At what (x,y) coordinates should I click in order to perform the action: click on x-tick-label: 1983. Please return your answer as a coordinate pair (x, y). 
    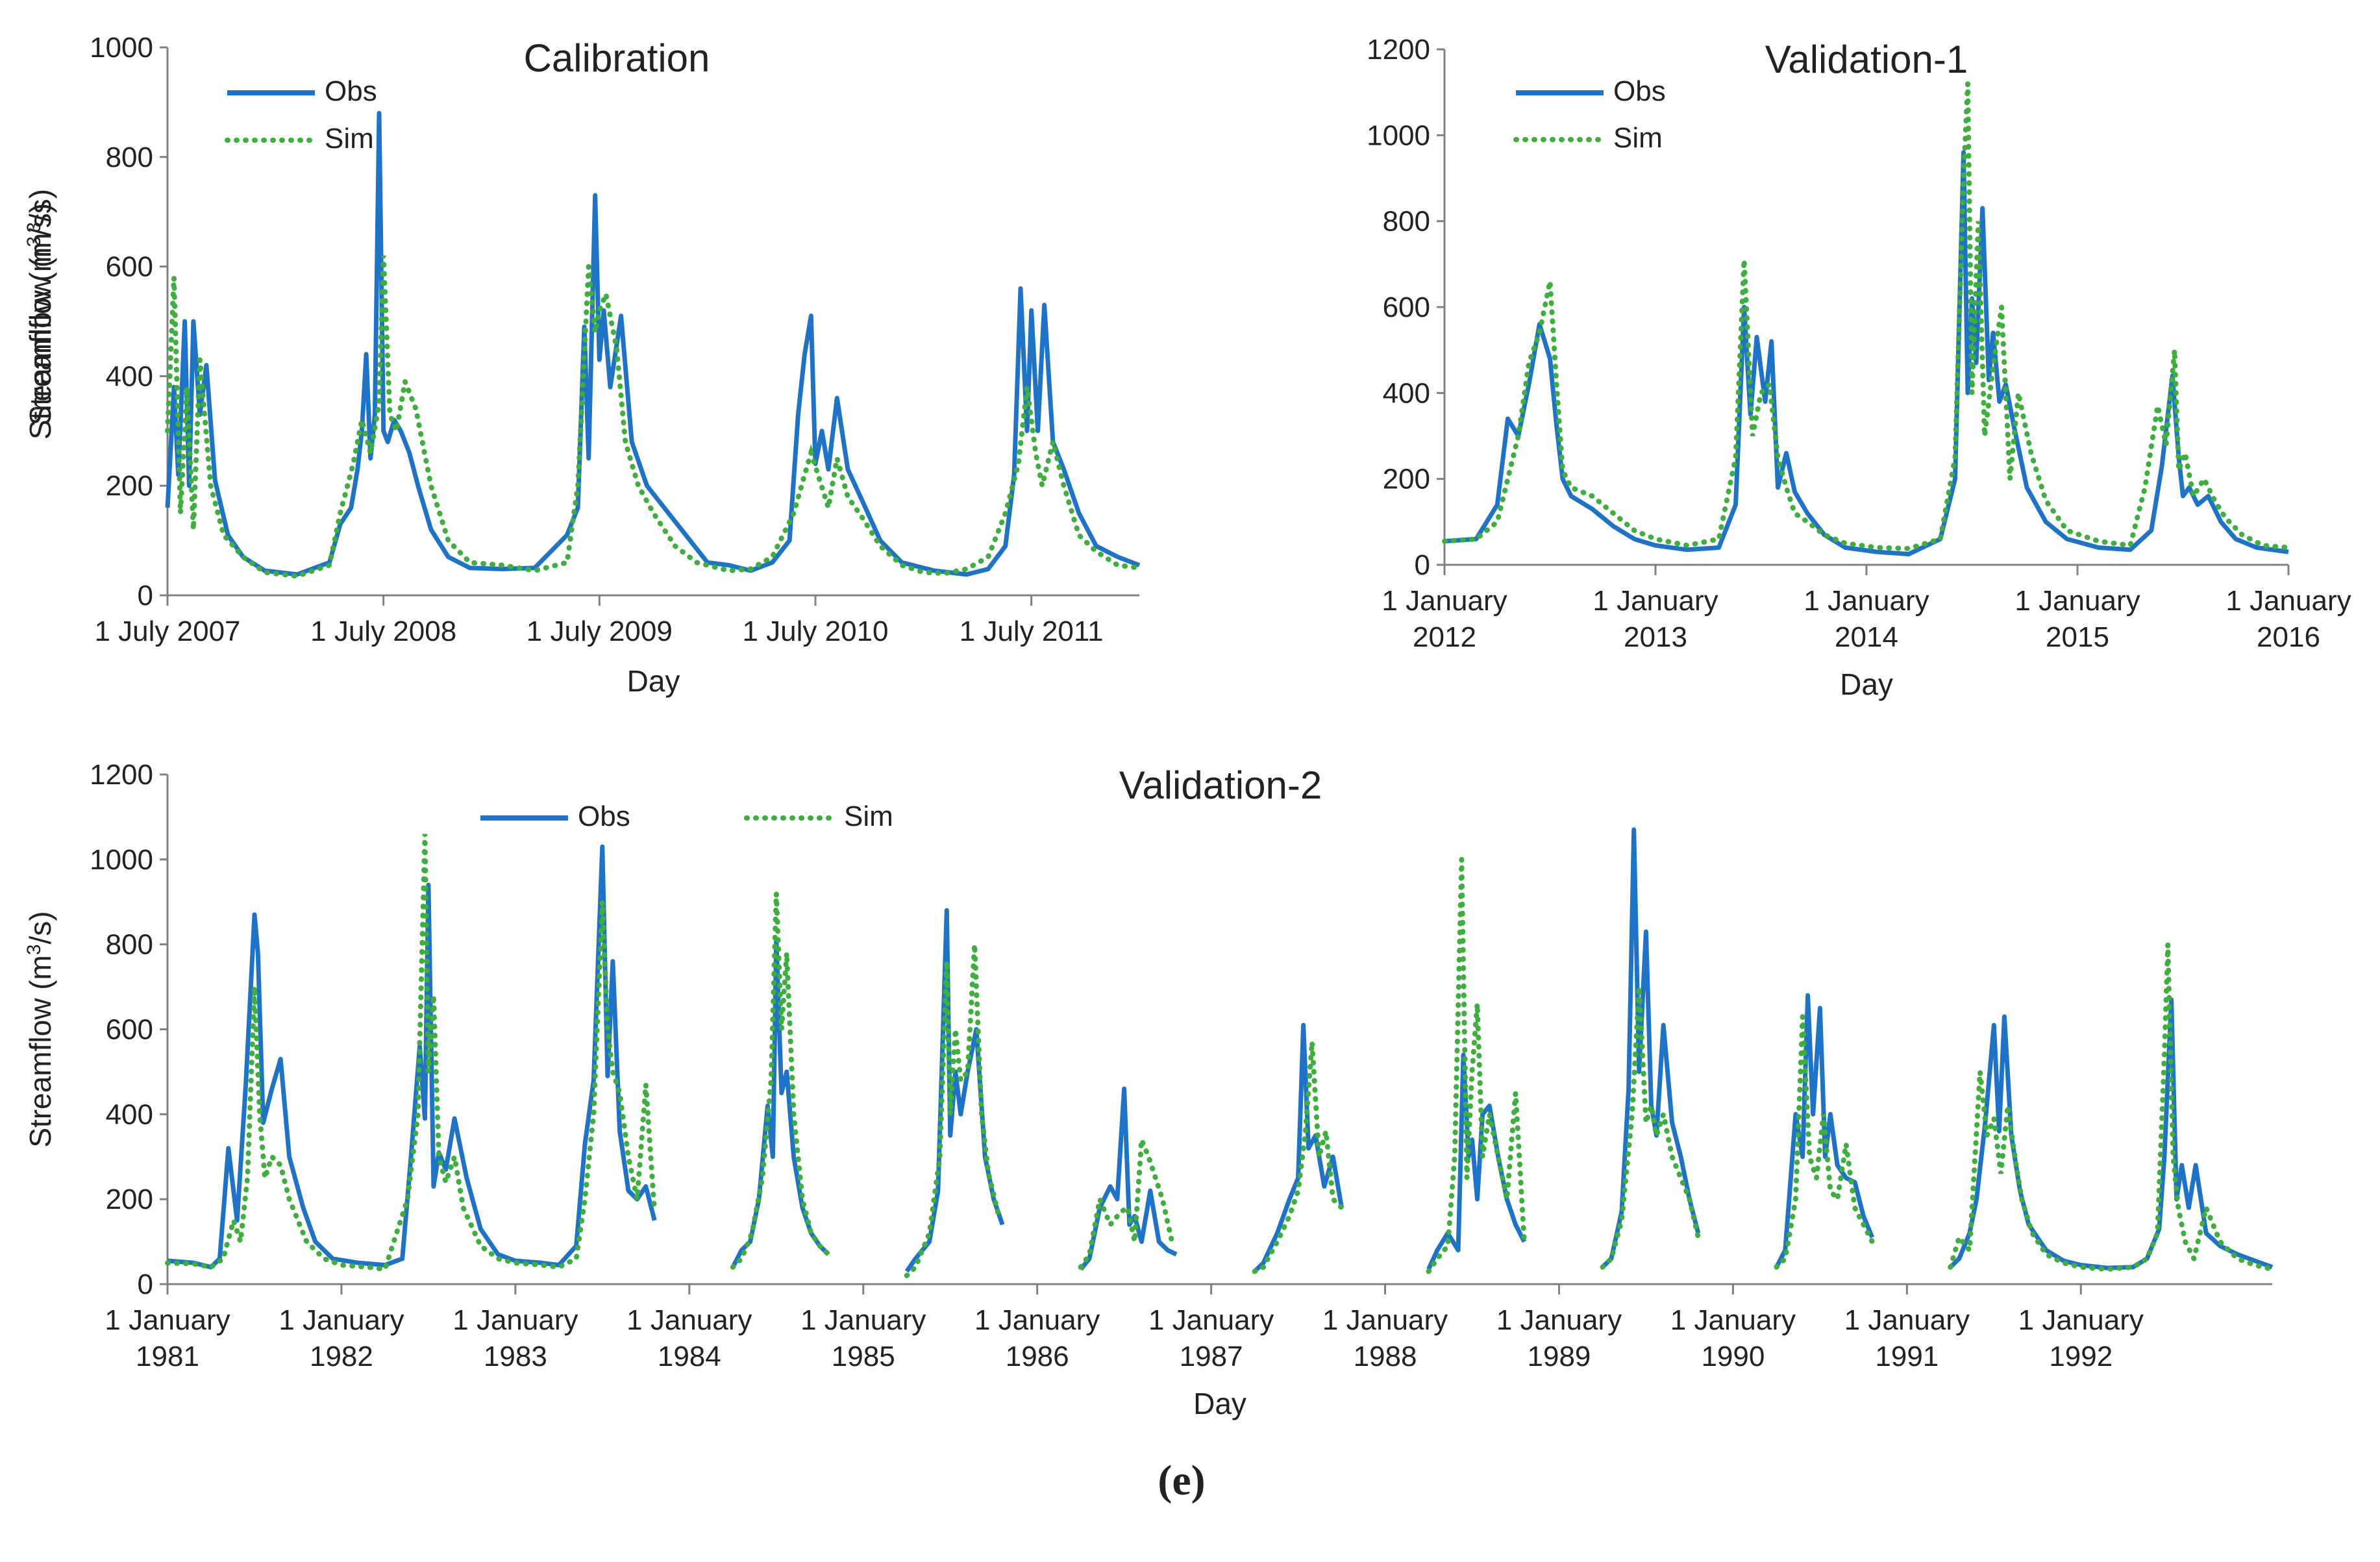
    Looking at the image, I should click on (515, 1357).